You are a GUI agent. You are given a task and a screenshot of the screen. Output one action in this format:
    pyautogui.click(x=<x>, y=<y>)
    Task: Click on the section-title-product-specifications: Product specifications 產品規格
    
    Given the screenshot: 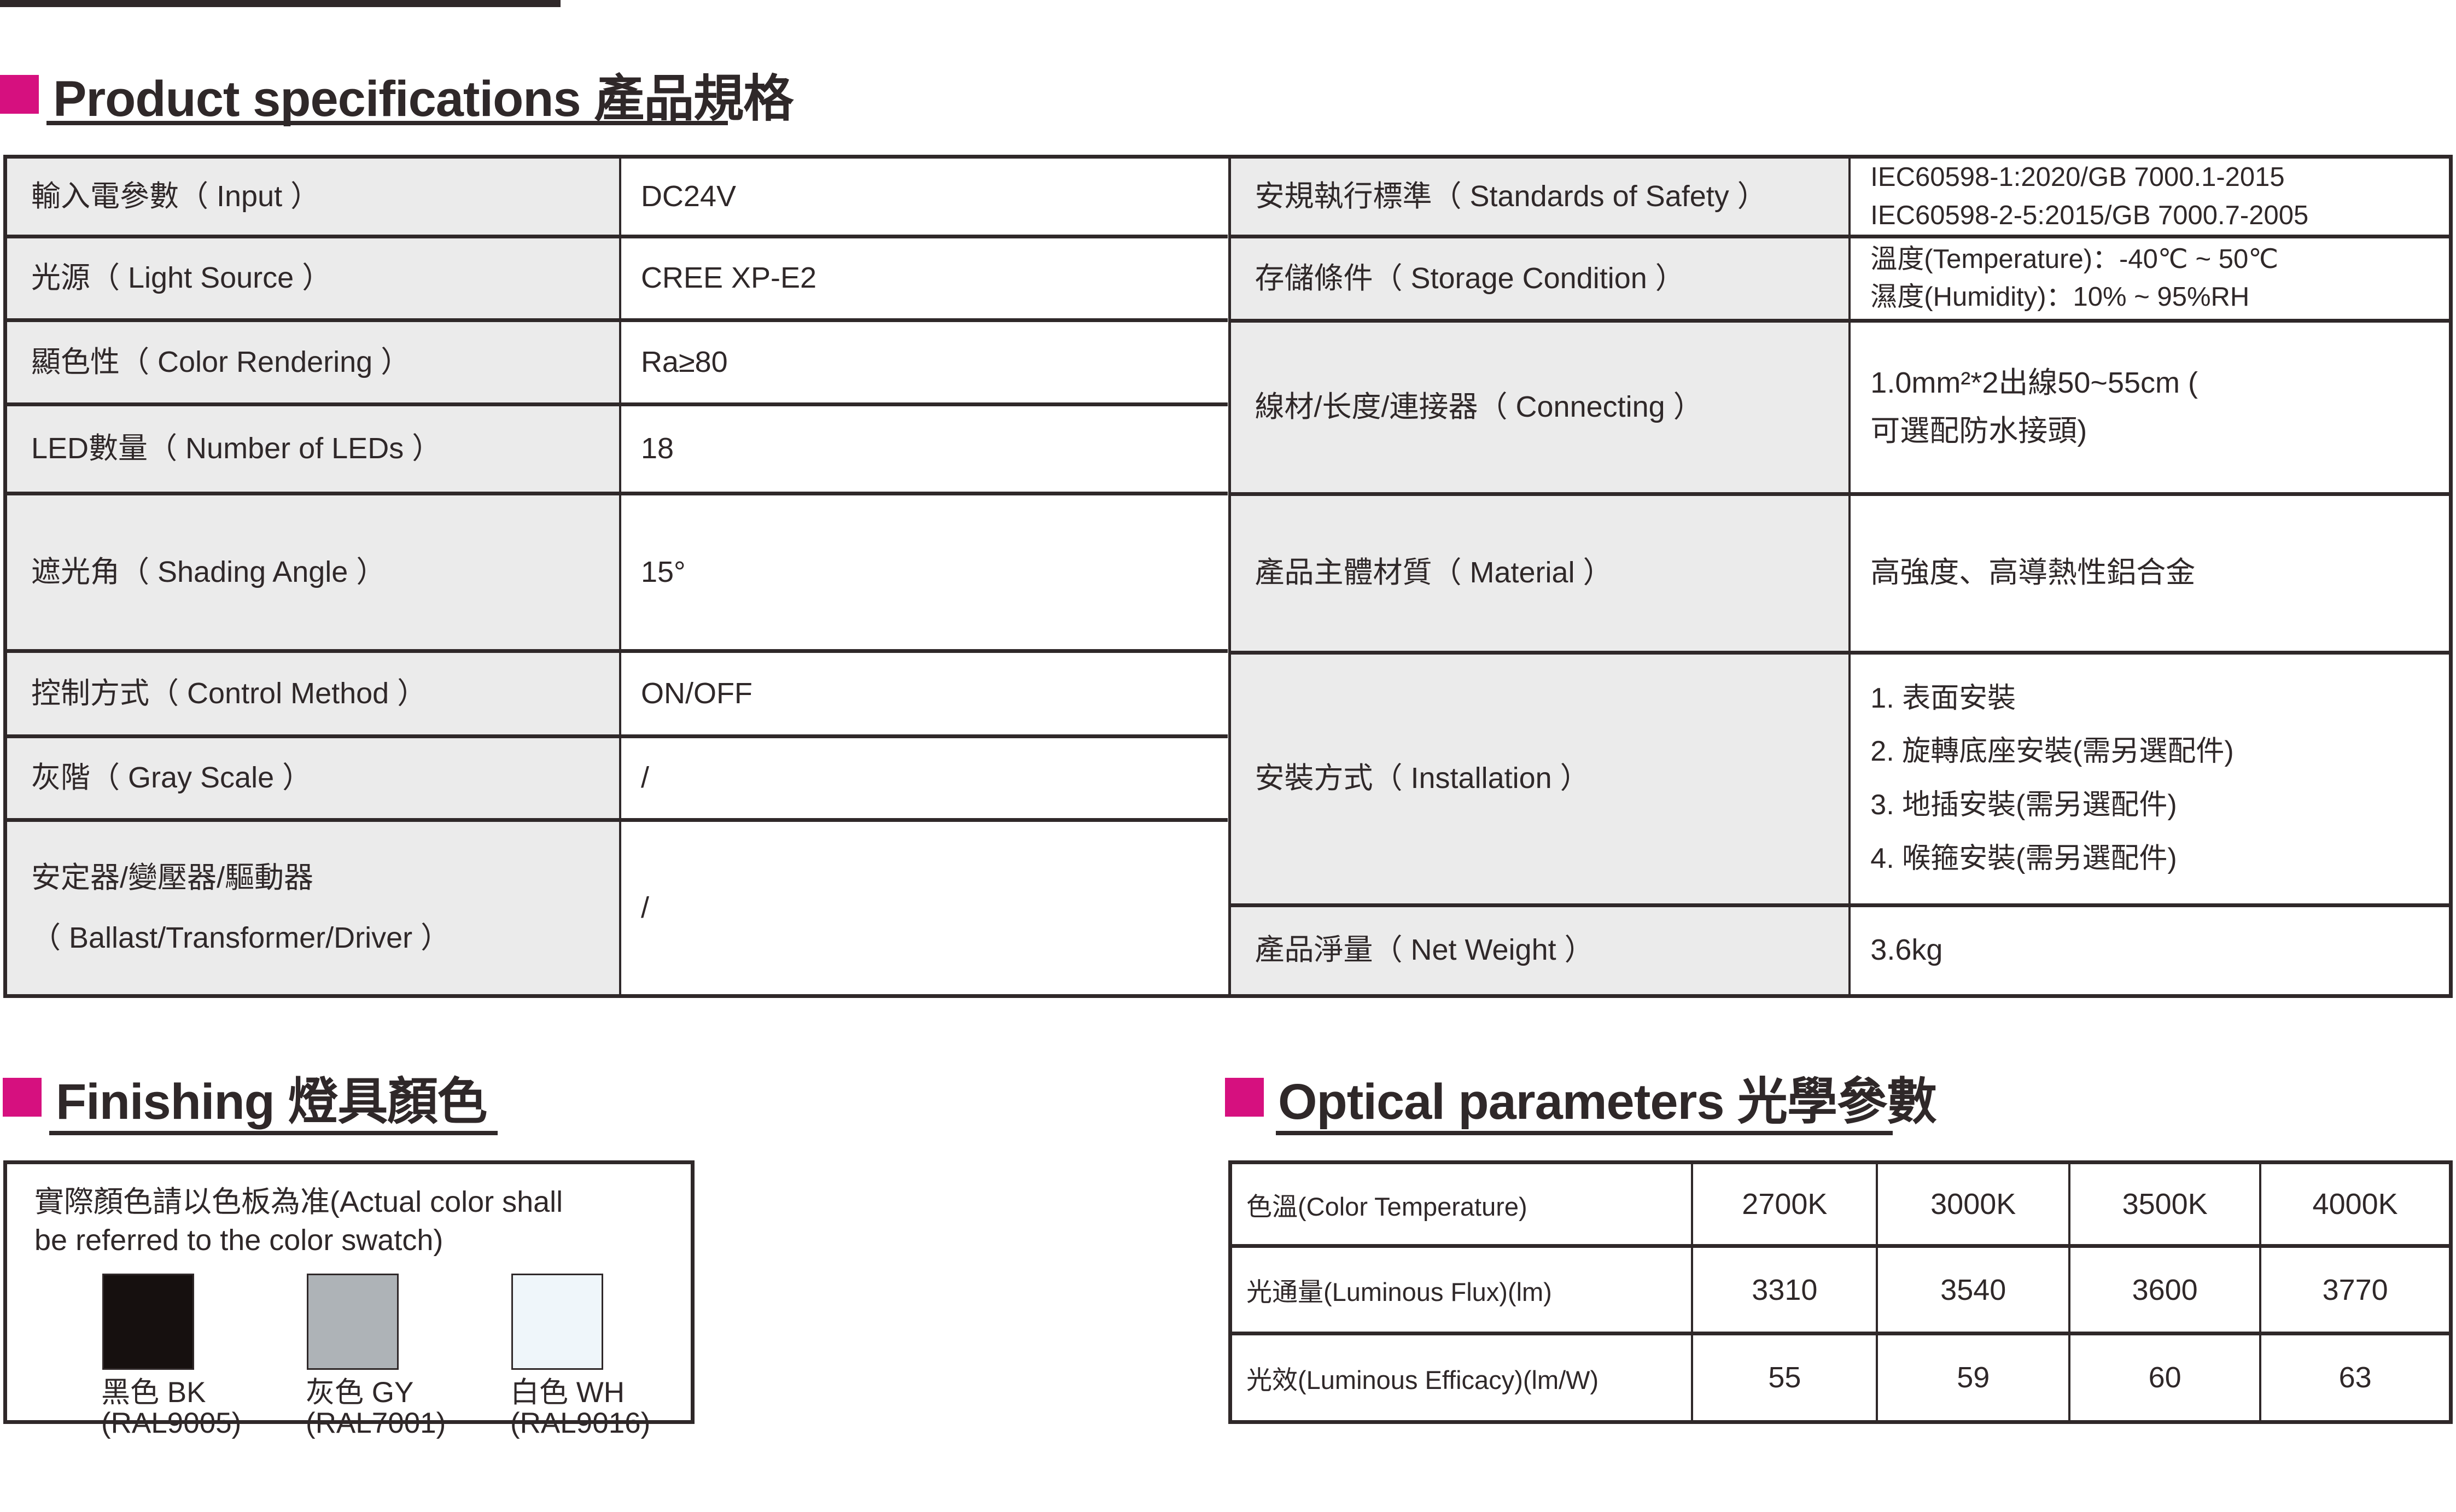 What is the action you would take?
    pyautogui.click(x=397, y=98)
    